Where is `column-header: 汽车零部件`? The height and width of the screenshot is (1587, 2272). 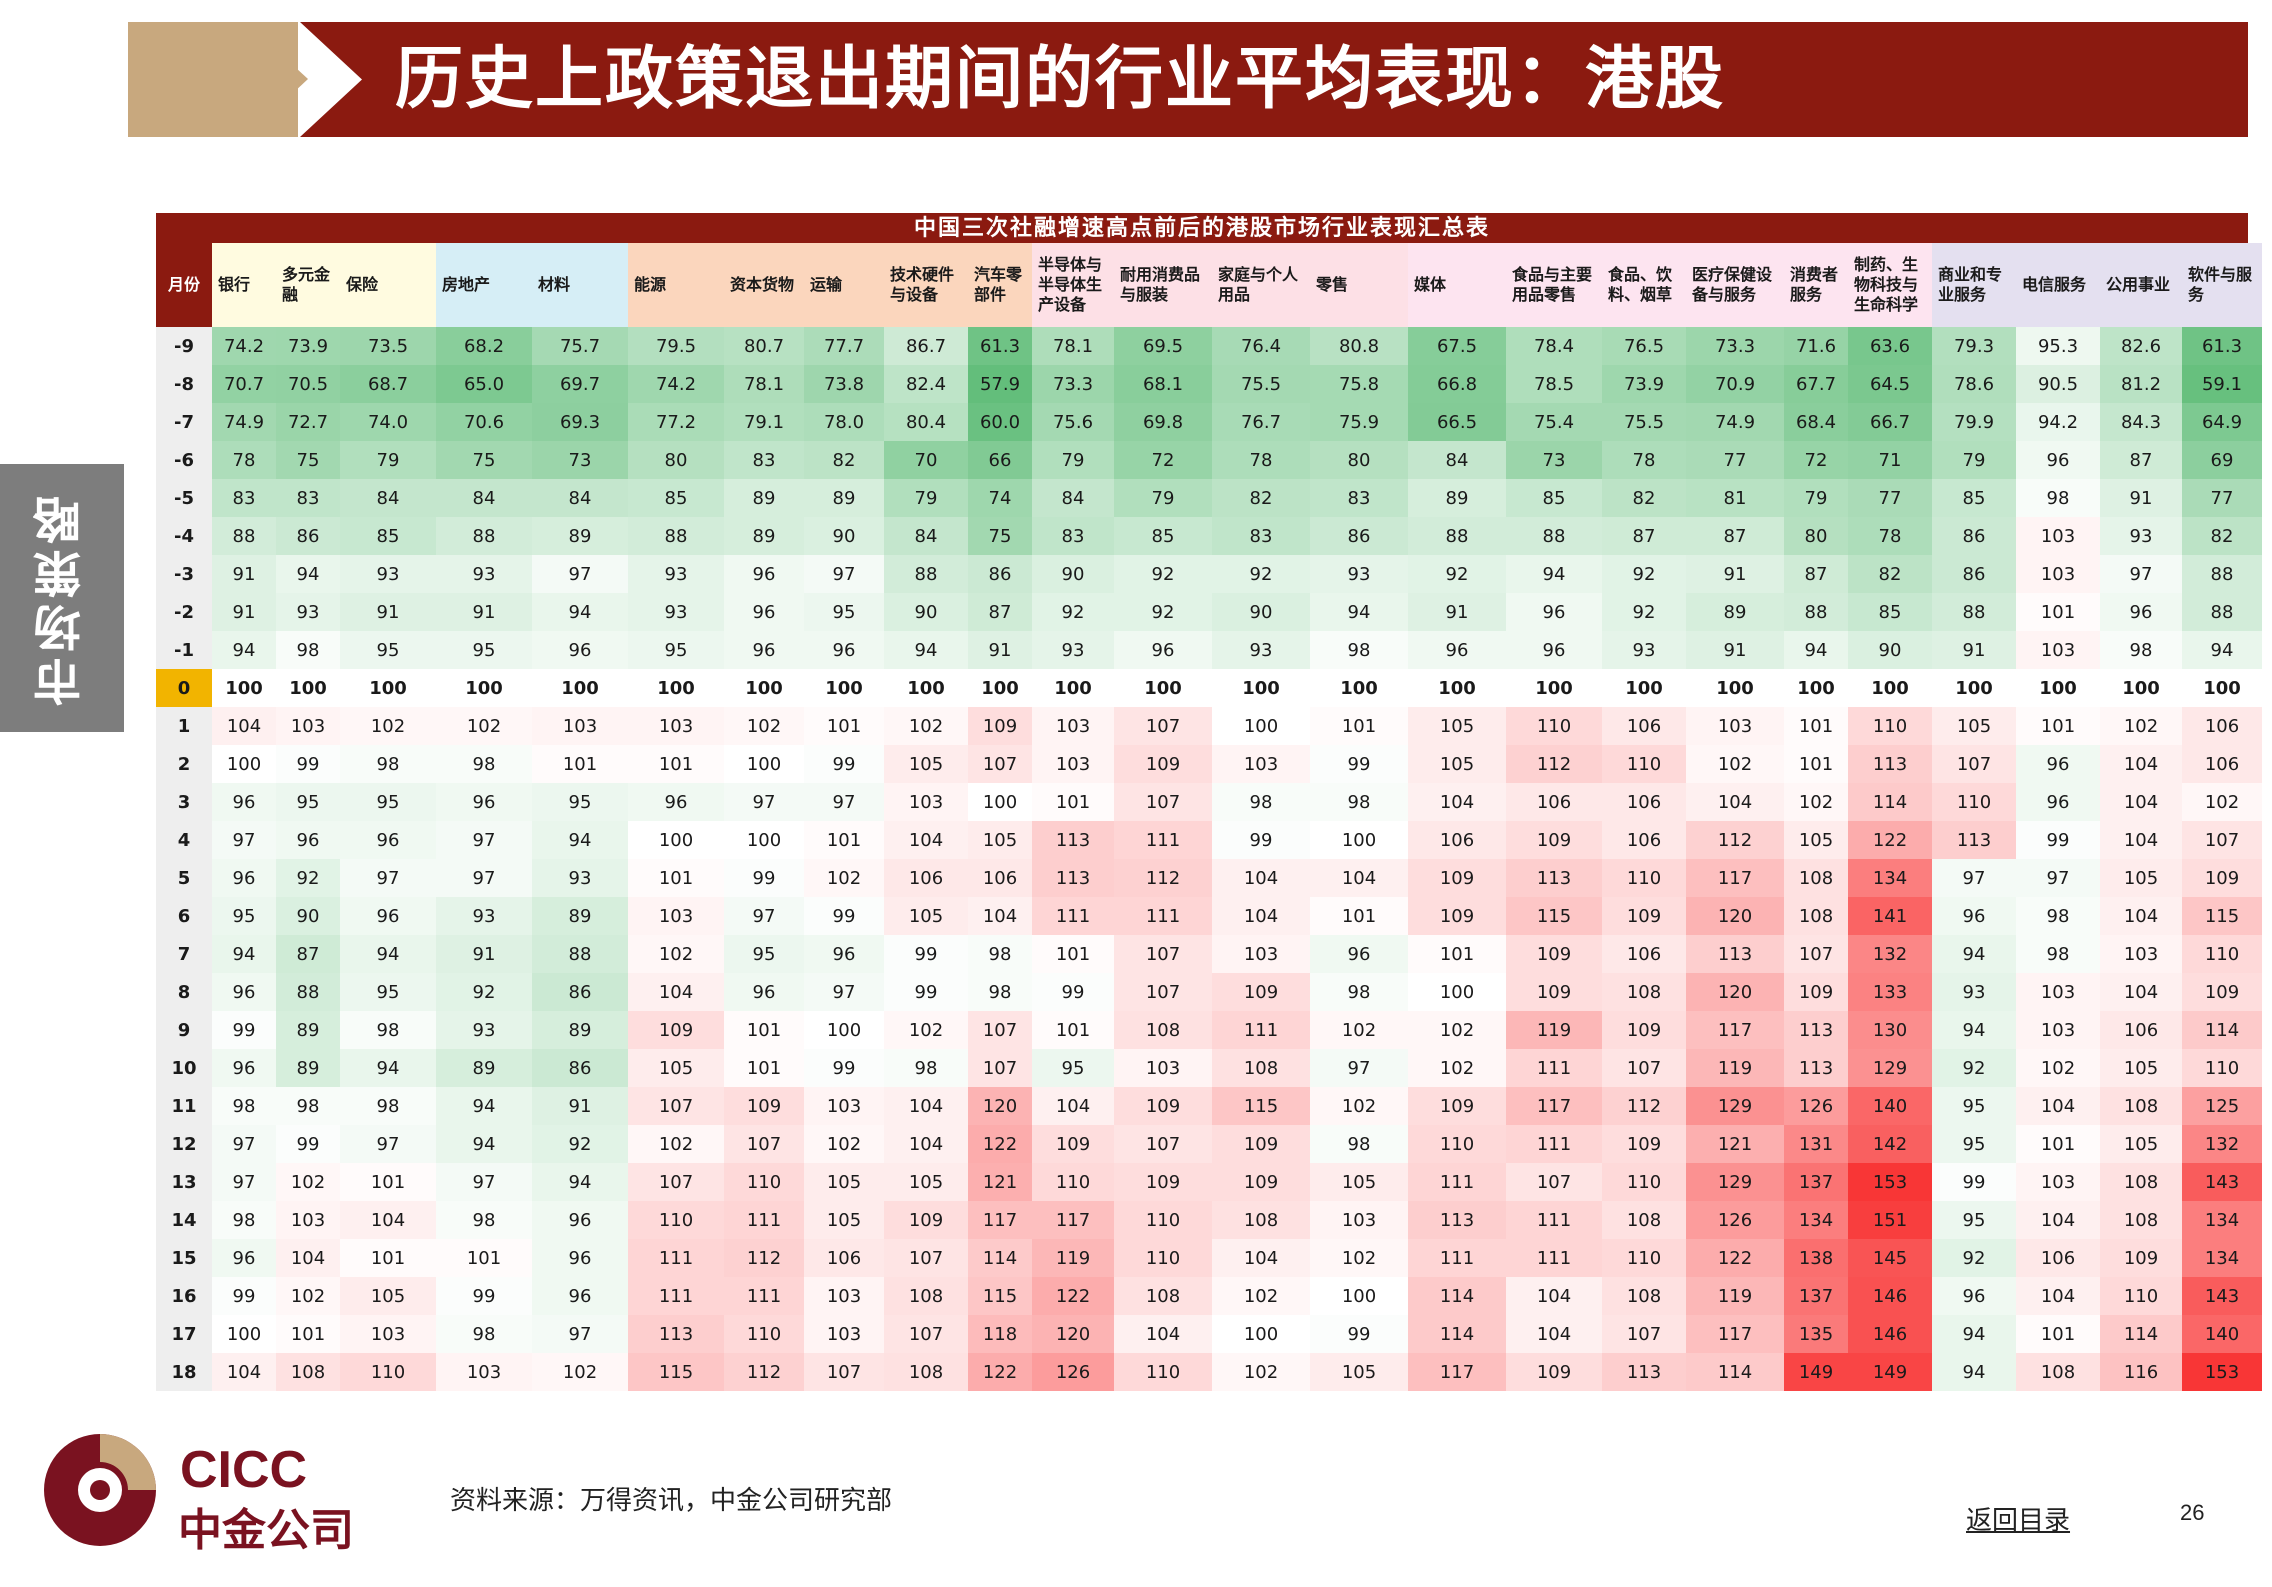
column-header: 汽车零部件 is located at coordinates (1000, 285).